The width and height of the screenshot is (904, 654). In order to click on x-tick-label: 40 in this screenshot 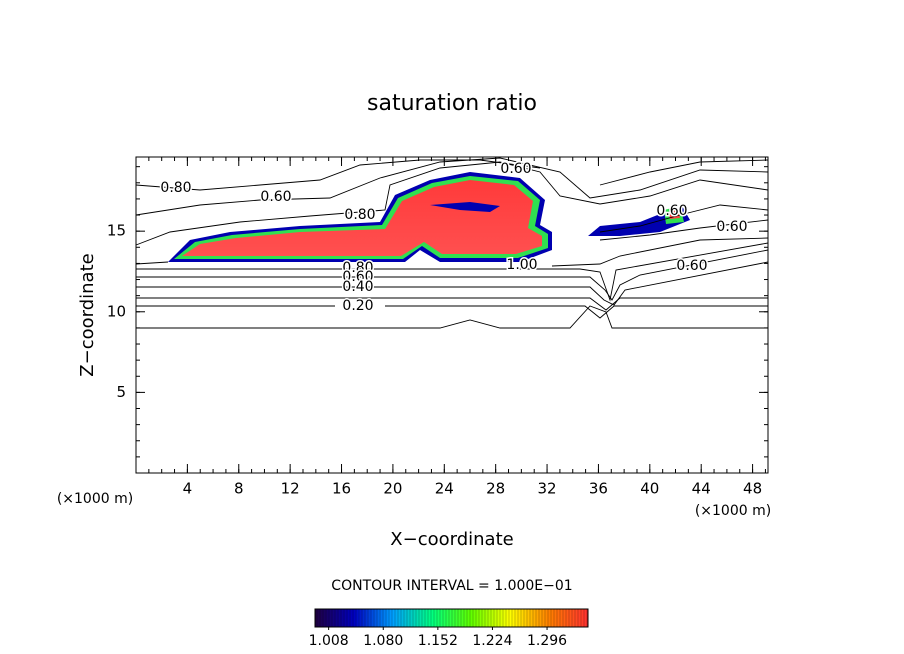, I will do `click(649, 489)`.